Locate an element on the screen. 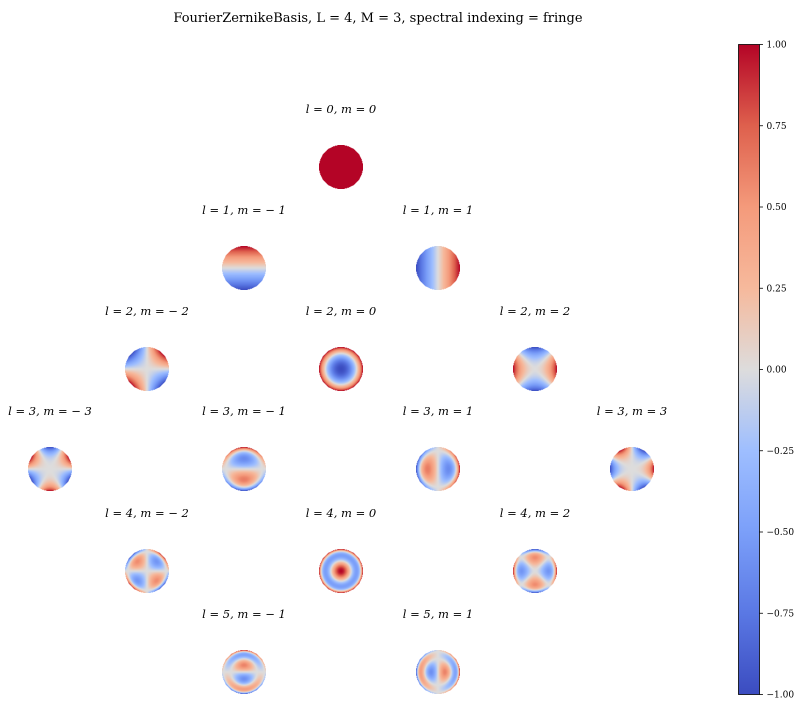  mode-label-l3-m3: l = 3, m = 3 is located at coordinates (632, 411).